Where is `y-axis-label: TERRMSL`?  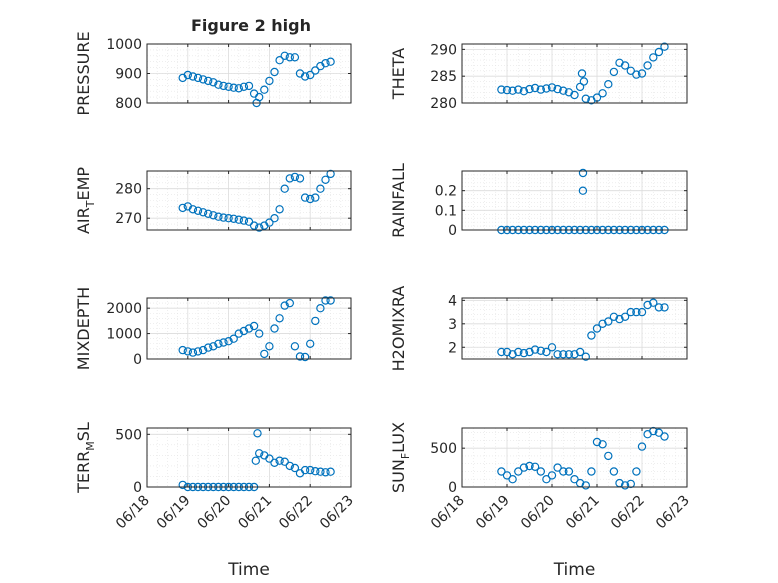 y-axis-label: TERRMSL is located at coordinates (85, 458).